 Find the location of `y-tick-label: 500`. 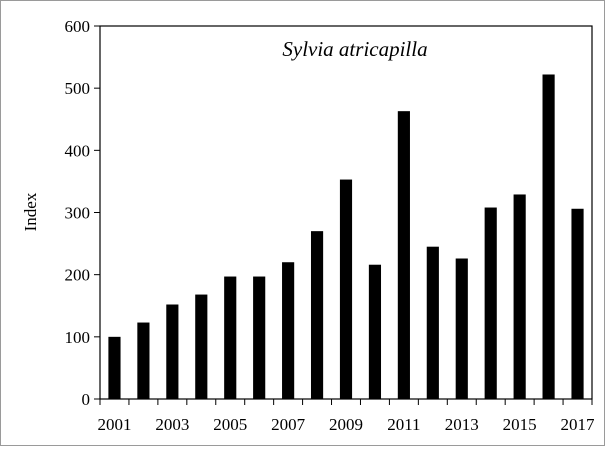

y-tick-label: 500 is located at coordinates (78, 88).